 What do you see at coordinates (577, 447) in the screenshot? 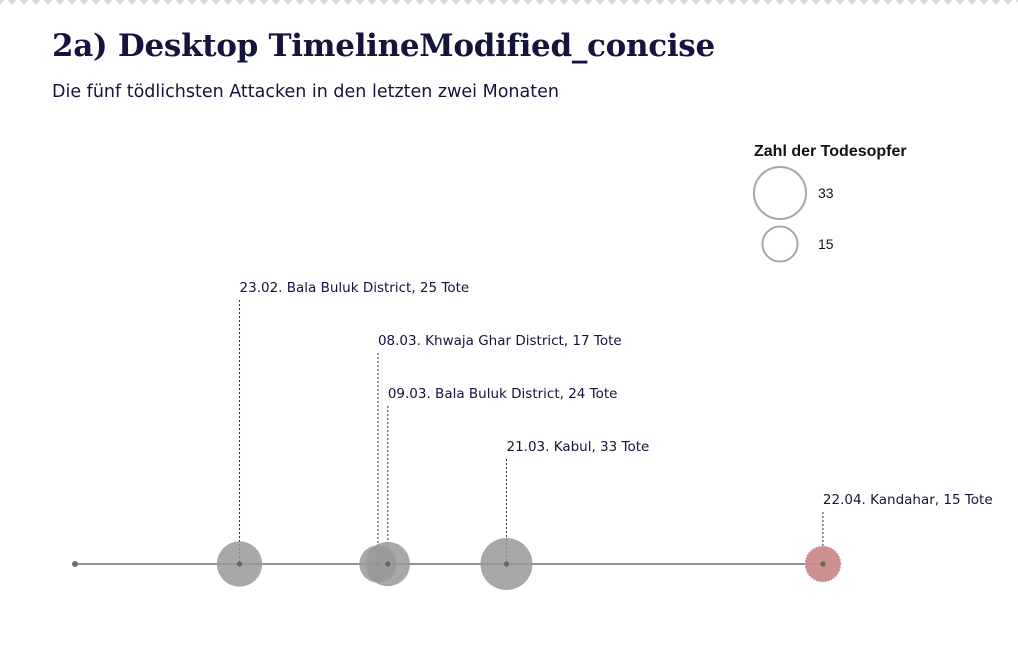
I see `event-label: 21.03. Kabul, 33 Tote` at bounding box center [577, 447].